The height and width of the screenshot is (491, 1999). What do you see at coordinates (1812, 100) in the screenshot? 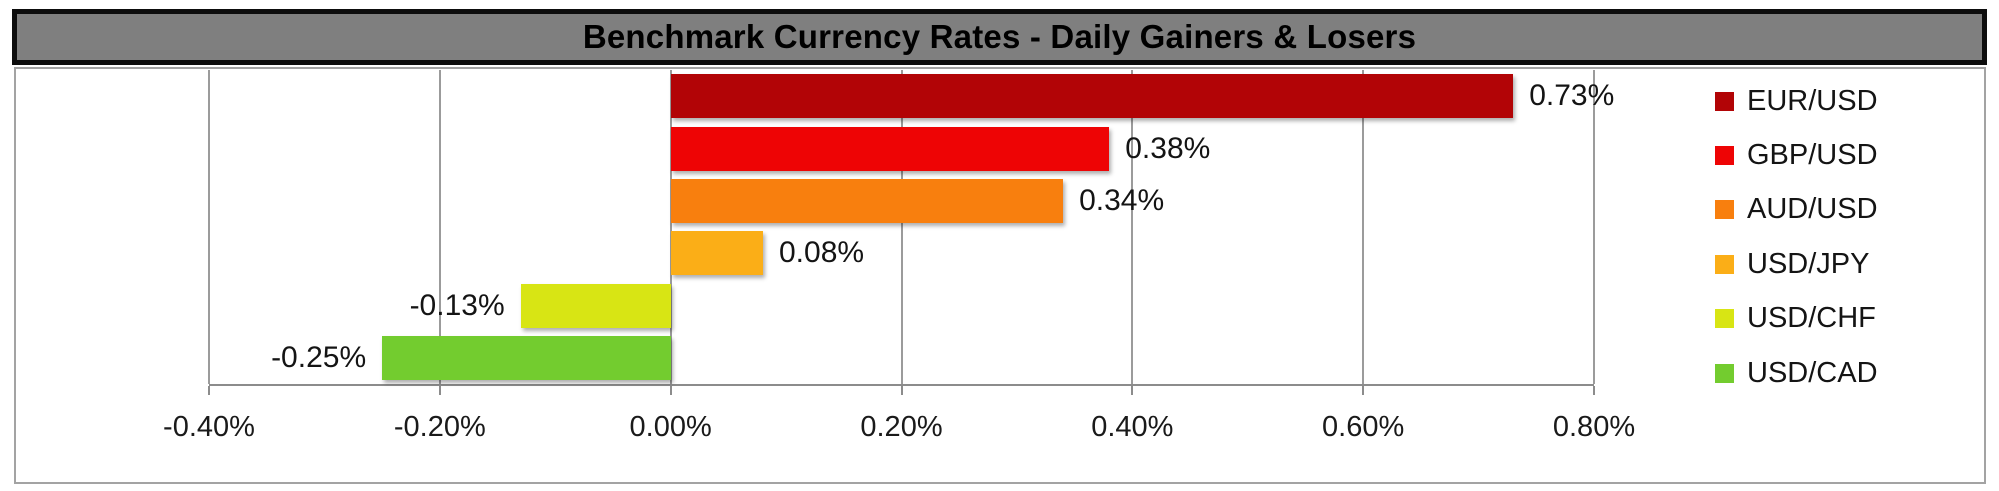
I see `legend-label-eur-usd: EUR/USD` at bounding box center [1812, 100].